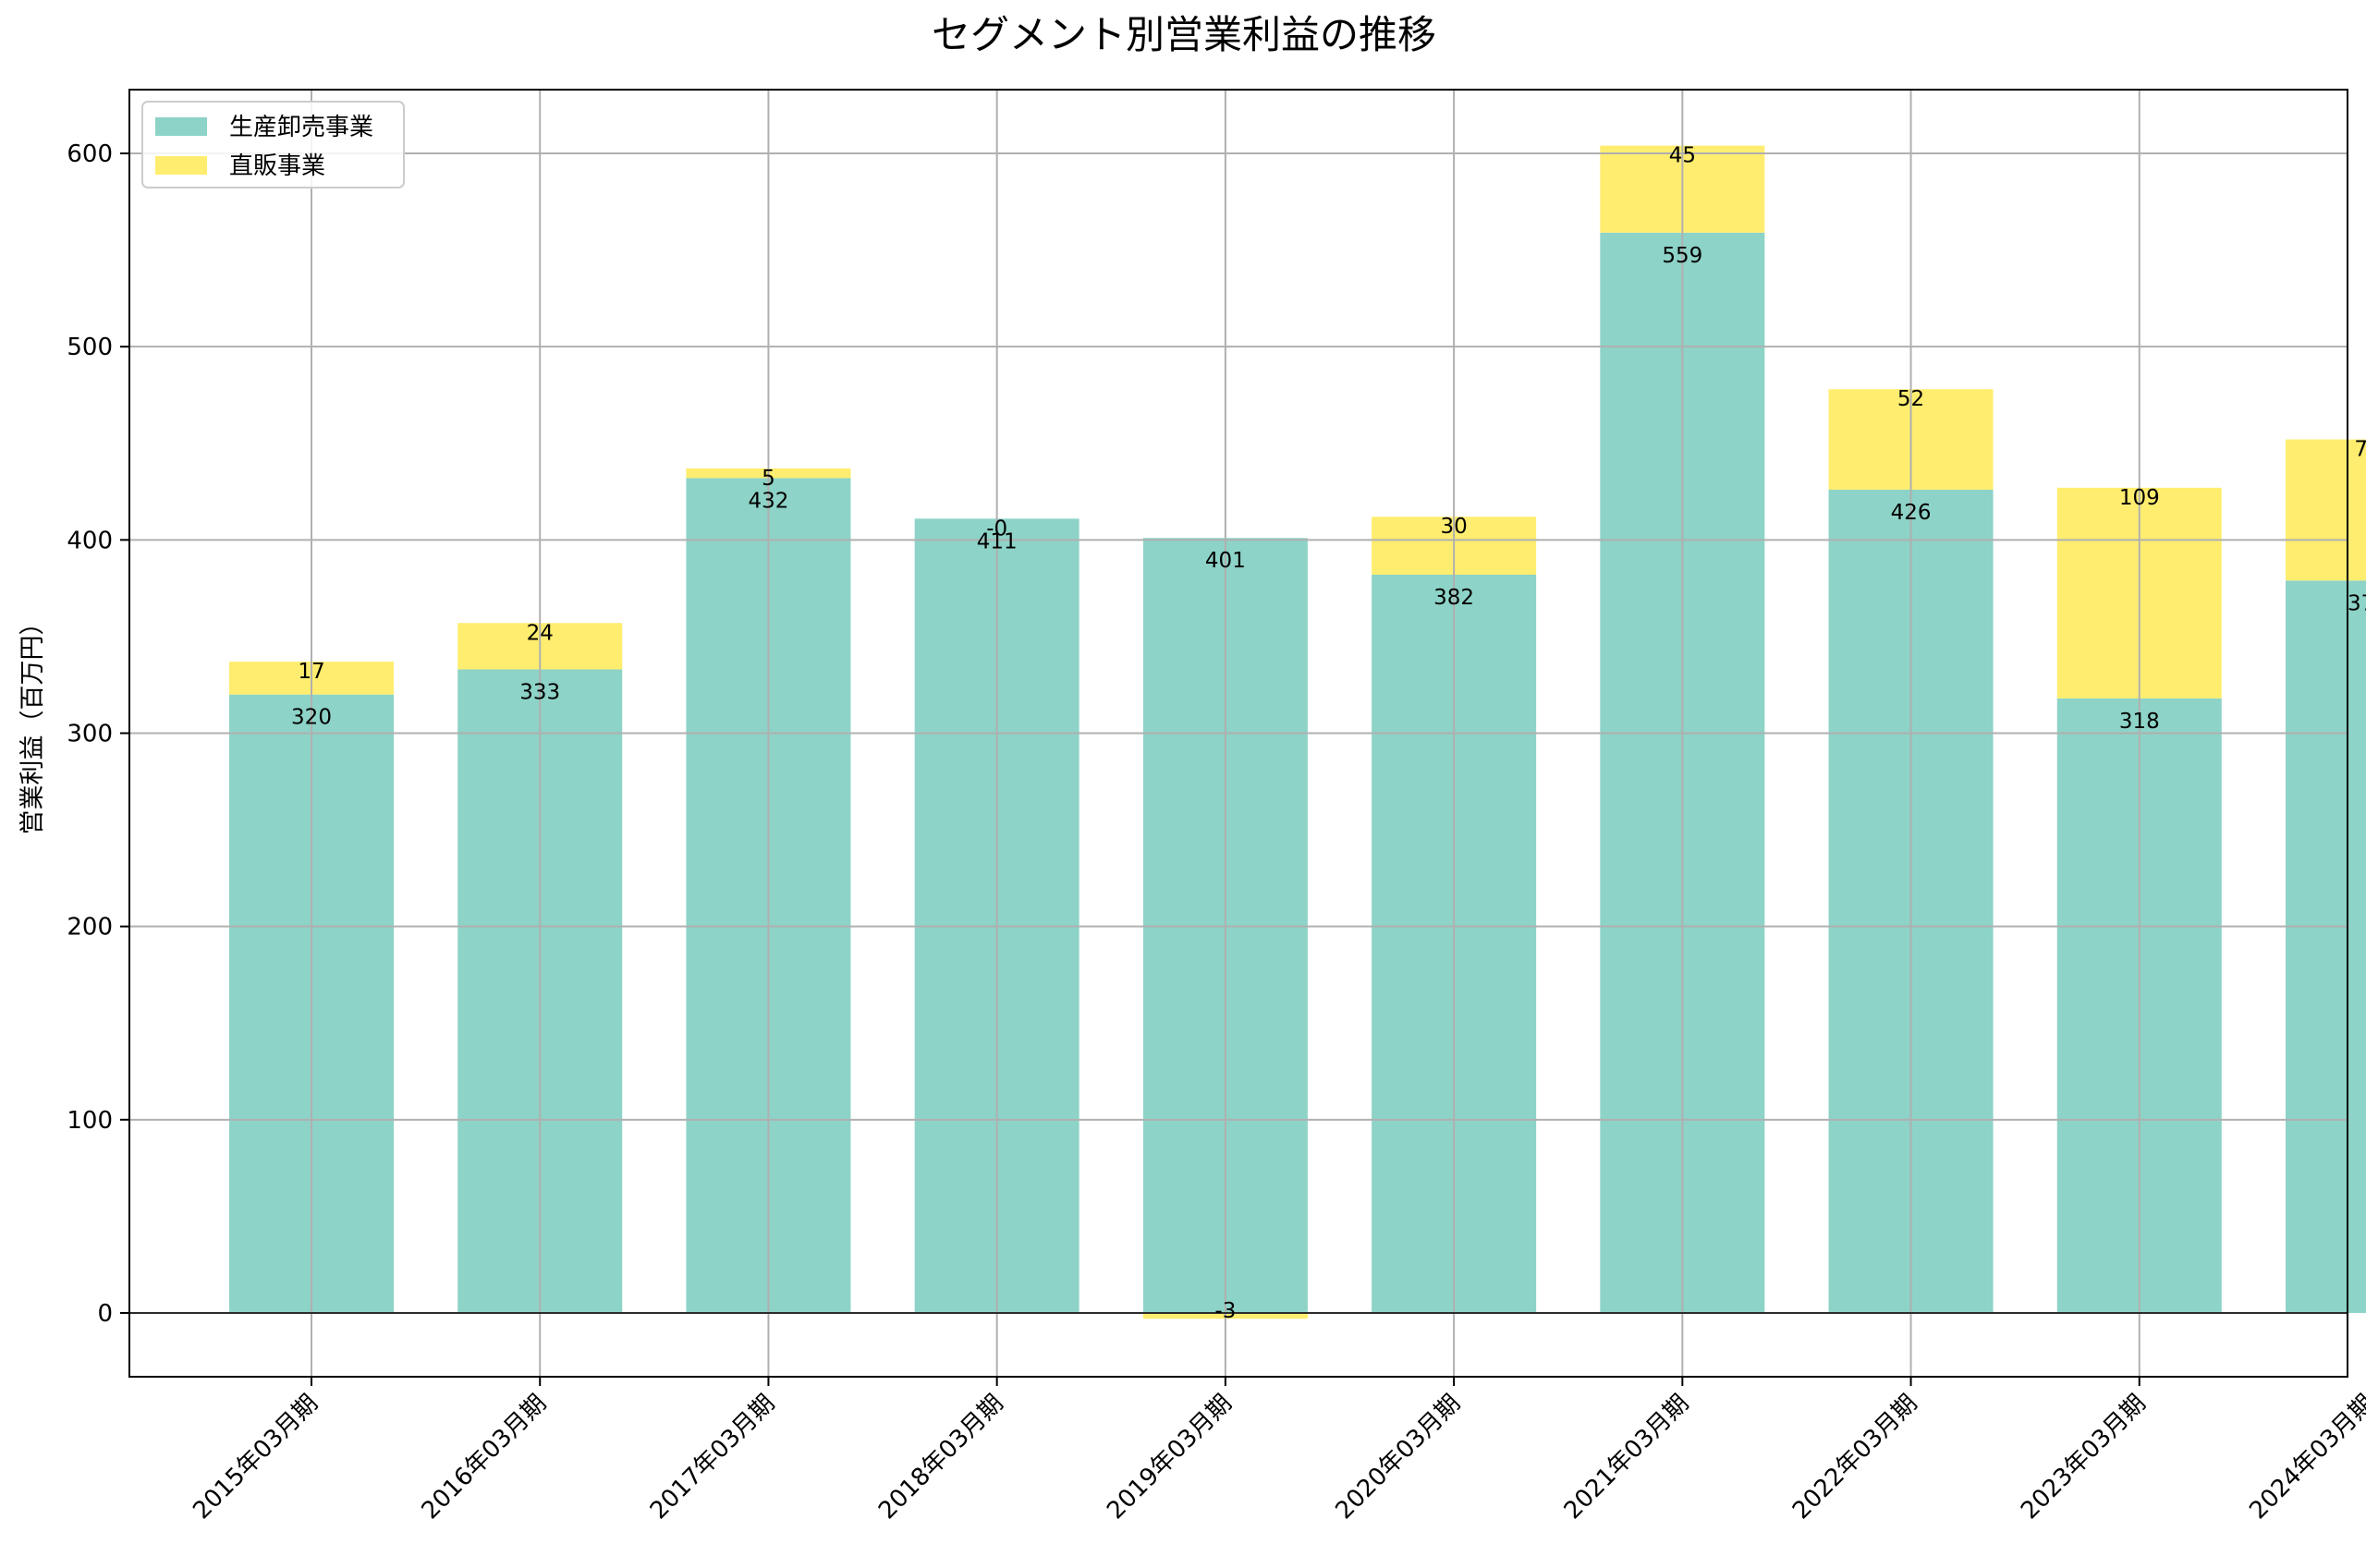 The width and height of the screenshot is (2366, 1568). What do you see at coordinates (2084, 1457) in the screenshot?
I see `x-tick-label: 2023年03月期` at bounding box center [2084, 1457].